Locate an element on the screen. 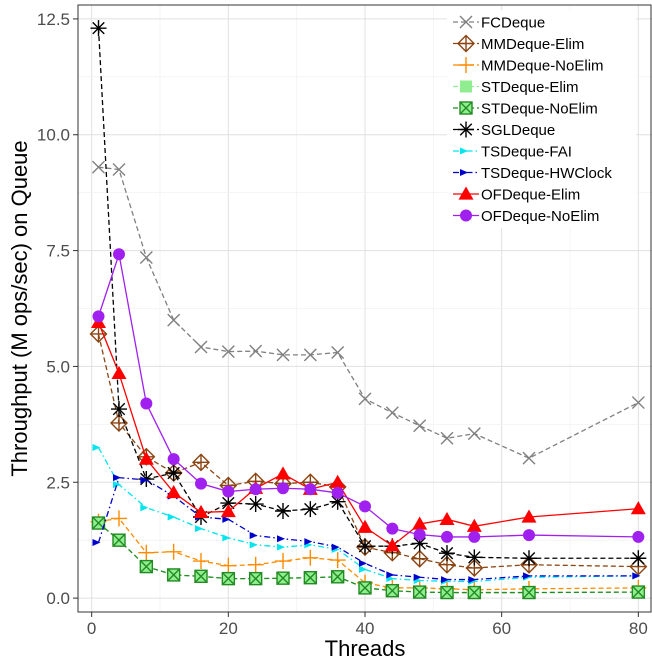  legend-item: MMDeque-Elim is located at coordinates (518, 43).